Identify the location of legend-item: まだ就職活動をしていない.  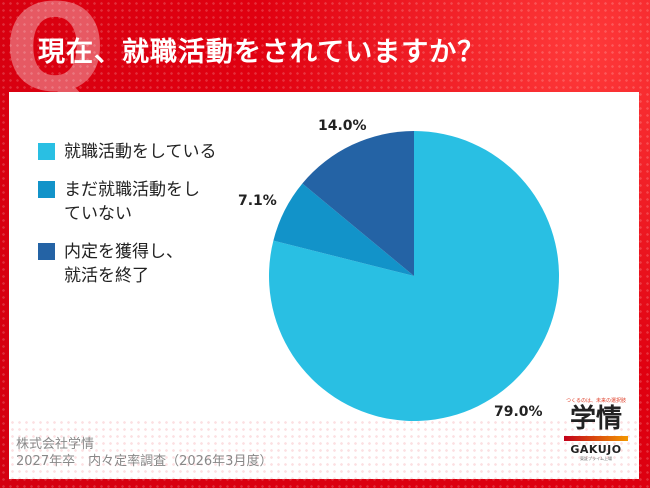
(131, 202).